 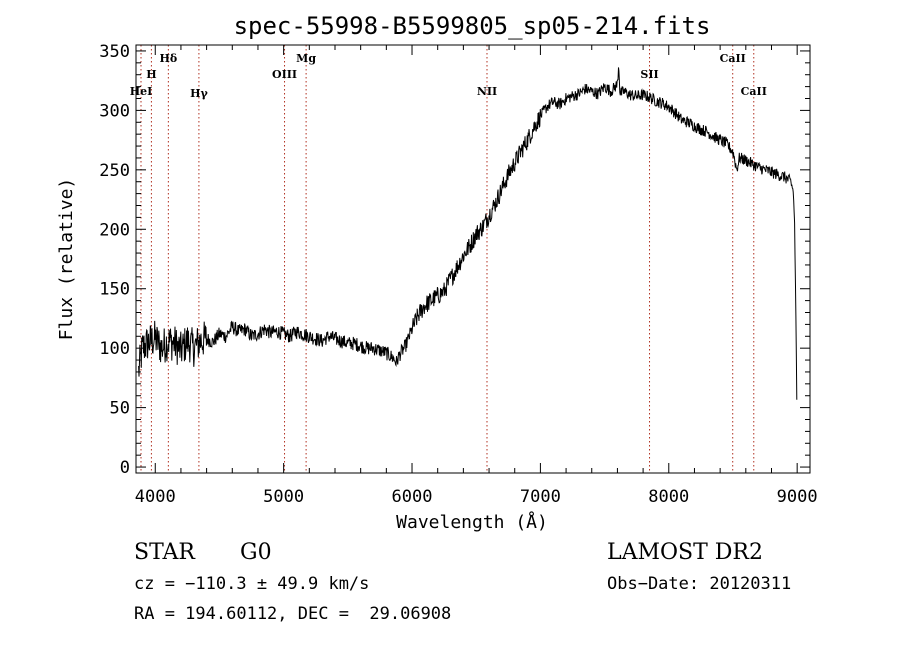 I want to click on spectral-subclass: G0, so click(x=256, y=552).